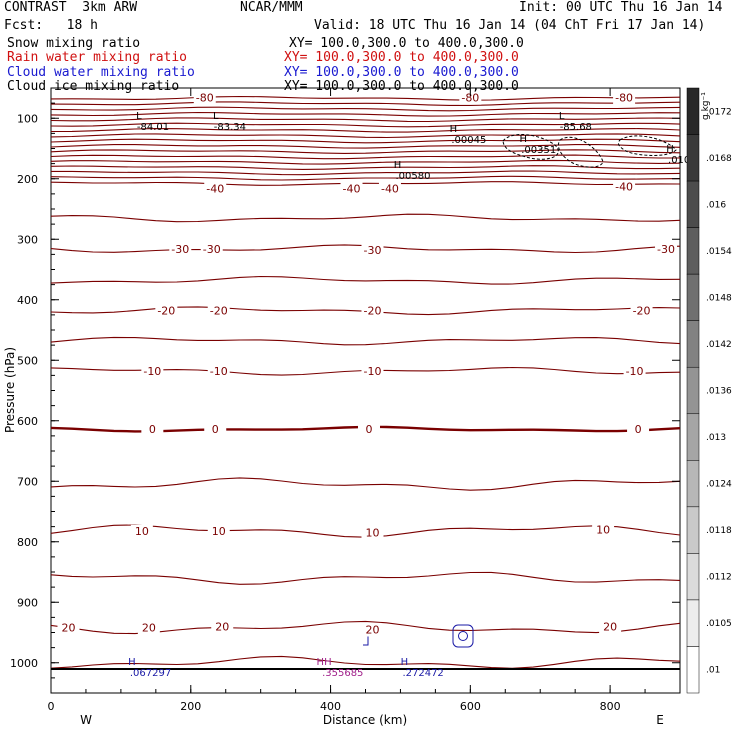  What do you see at coordinates (153, 127) in the screenshot?
I see `extremum-value: -84.01` at bounding box center [153, 127].